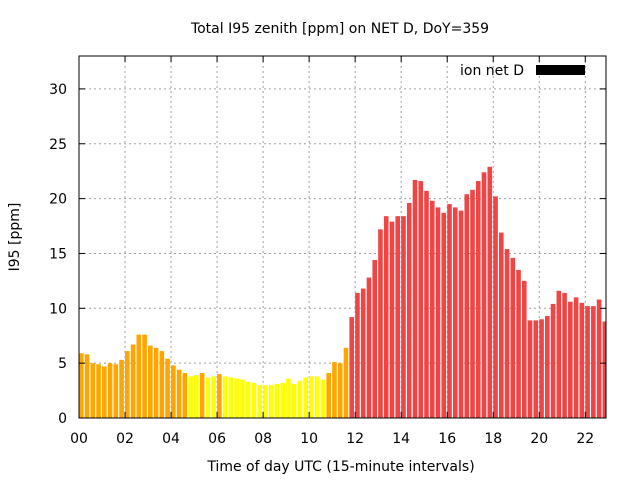 This screenshot has height=484, width=640. Describe the element at coordinates (79, 439) in the screenshot. I see `x-tick-label: 00` at that location.